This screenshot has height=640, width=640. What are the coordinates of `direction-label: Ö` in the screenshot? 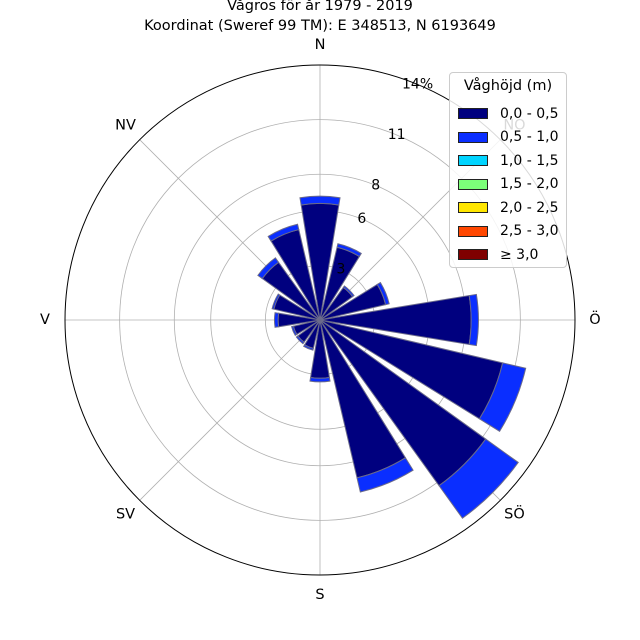 It's located at (594, 319).